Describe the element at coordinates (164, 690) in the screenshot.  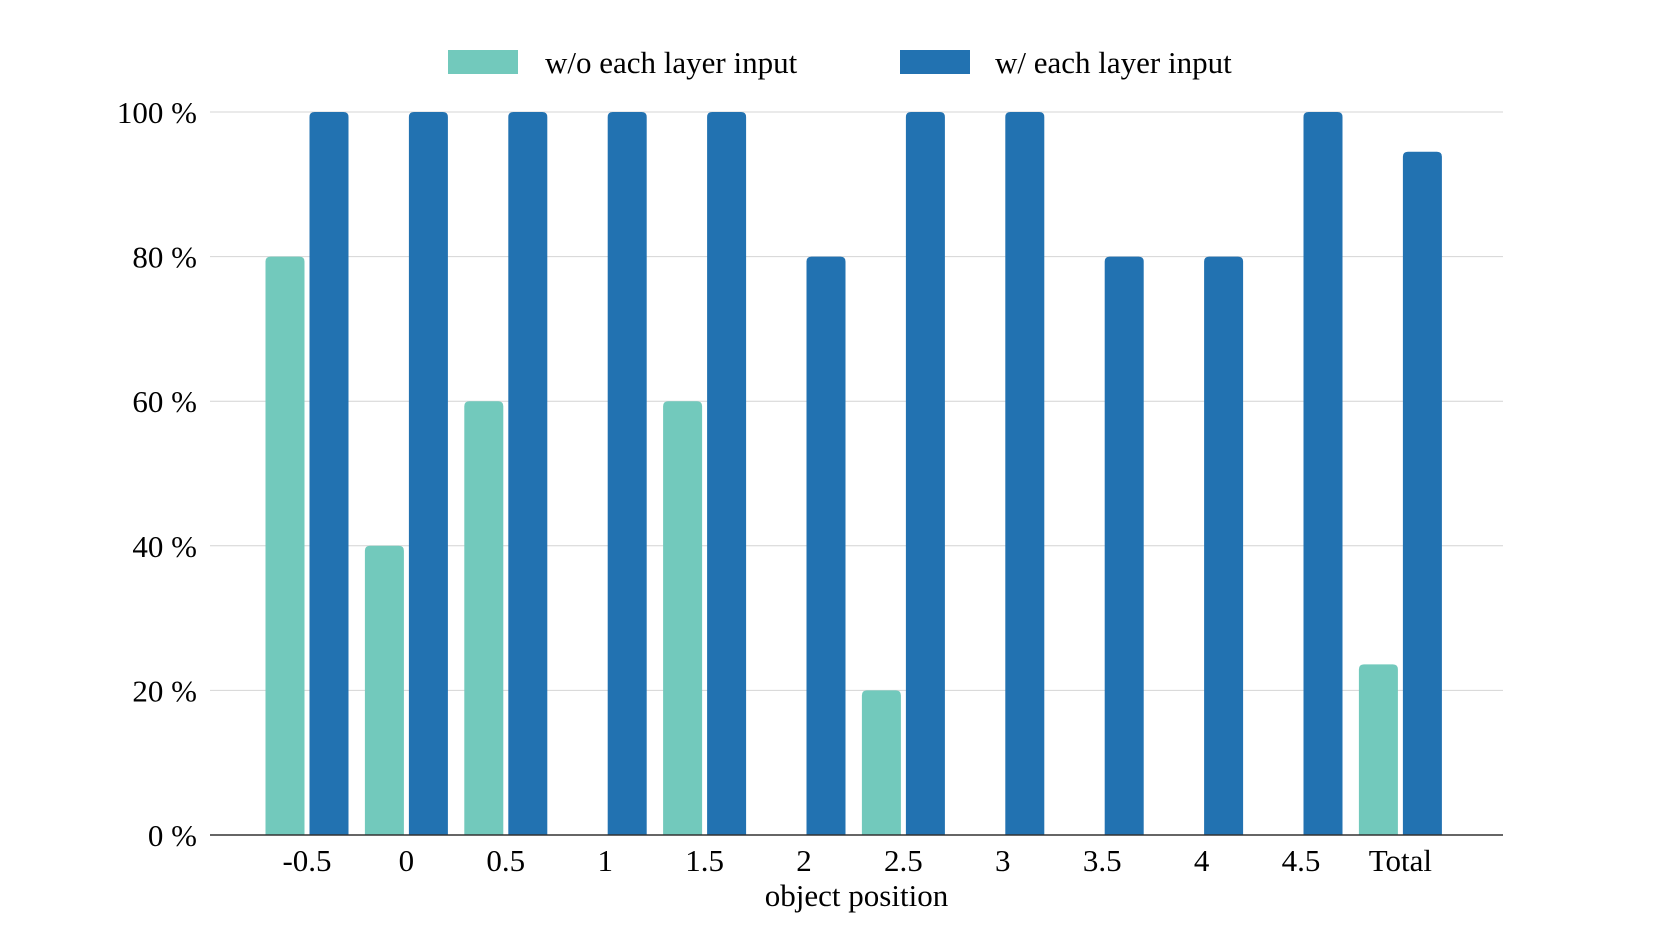
I see `y-tick-label: 20 %` at that location.